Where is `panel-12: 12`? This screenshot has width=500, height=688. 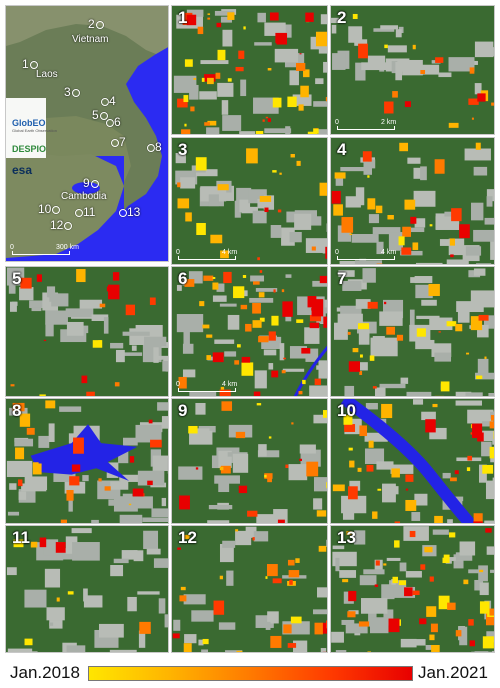 panel-12: 12 is located at coordinates (249, 589).